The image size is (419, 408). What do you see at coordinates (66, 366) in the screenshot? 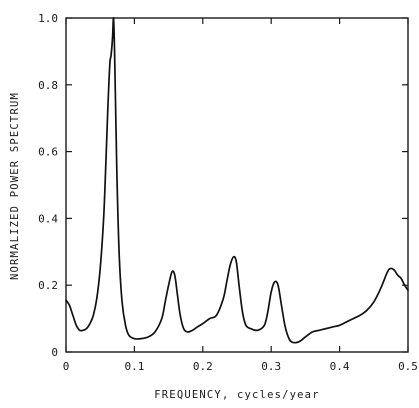
I see `x-tick-label: 0` at bounding box center [66, 366].